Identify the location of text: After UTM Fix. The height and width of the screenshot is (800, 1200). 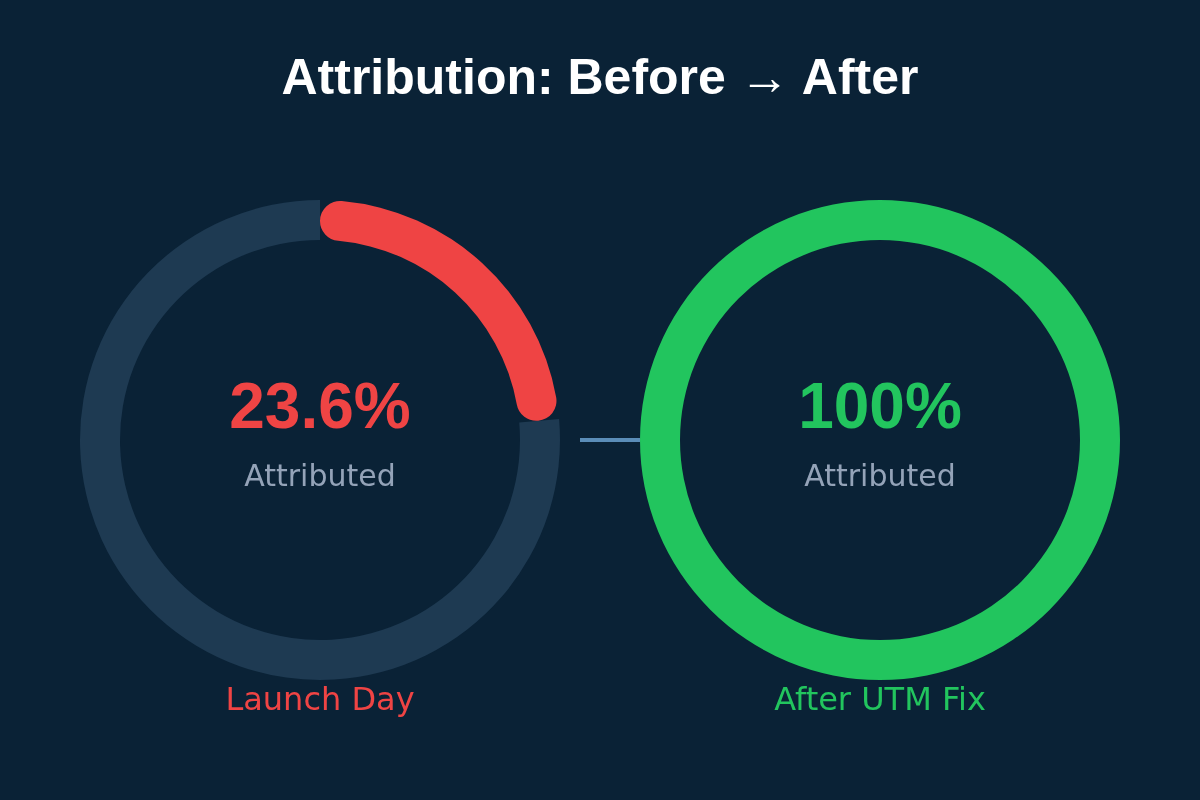
(880, 699).